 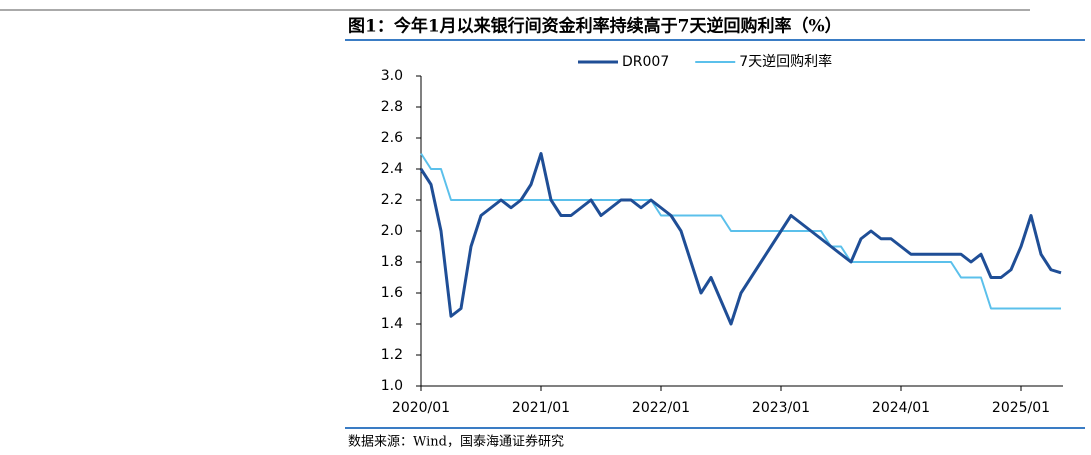 I want to click on chart-title: 图1：今年1月以来银行间资金利率持续高于7天逆回购利率（%）, so click(x=595, y=26).